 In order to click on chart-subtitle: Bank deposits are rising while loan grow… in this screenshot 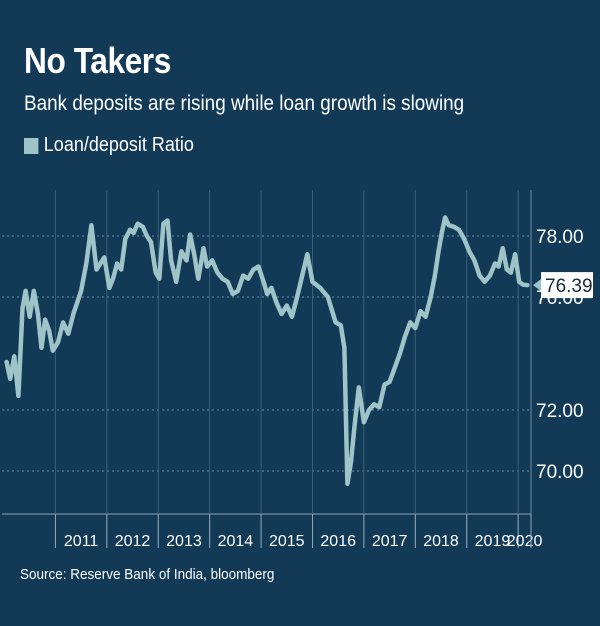, I will do `click(244, 103)`.